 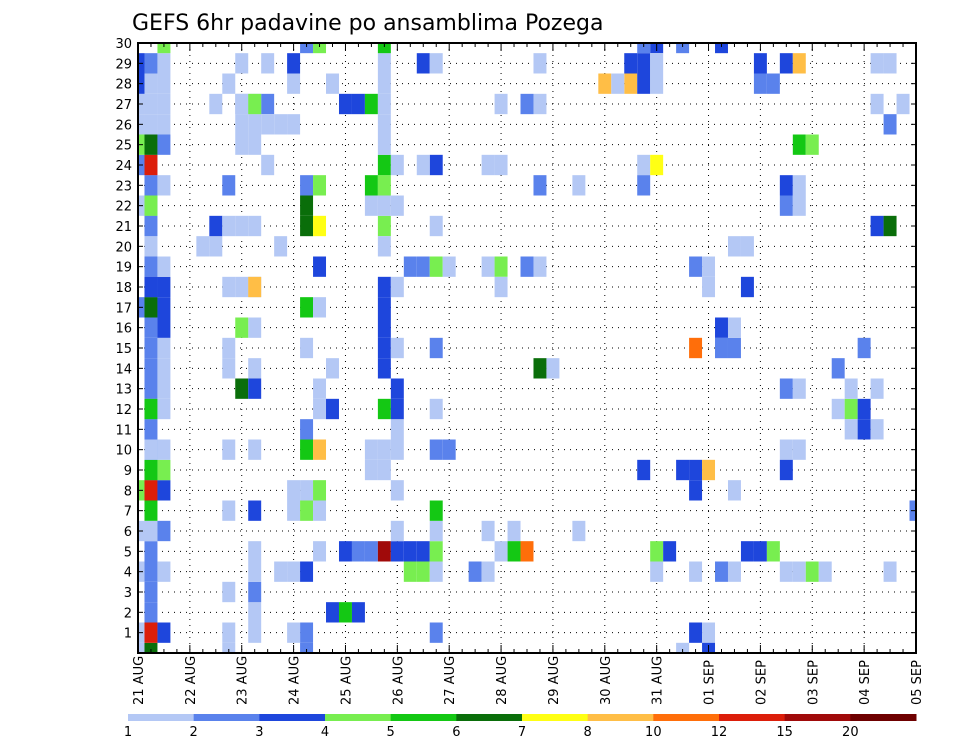 I want to click on y-tick-label: 21, so click(x=123, y=227).